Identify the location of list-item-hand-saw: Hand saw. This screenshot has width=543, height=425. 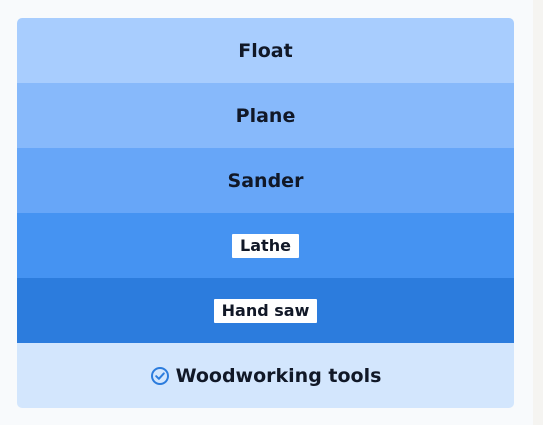
(265, 310).